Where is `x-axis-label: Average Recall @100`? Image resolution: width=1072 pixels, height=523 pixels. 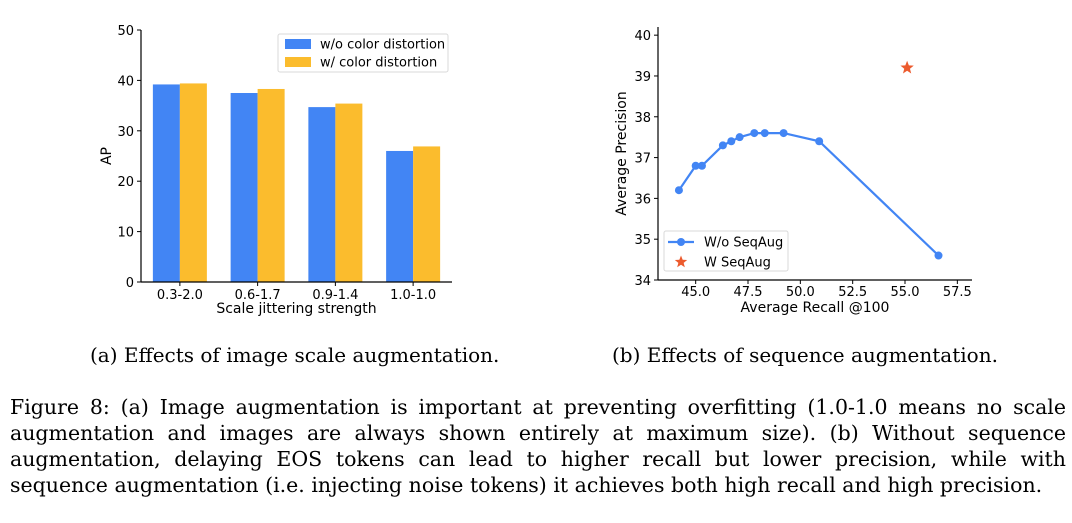 x-axis-label: Average Recall @100 is located at coordinates (815, 308).